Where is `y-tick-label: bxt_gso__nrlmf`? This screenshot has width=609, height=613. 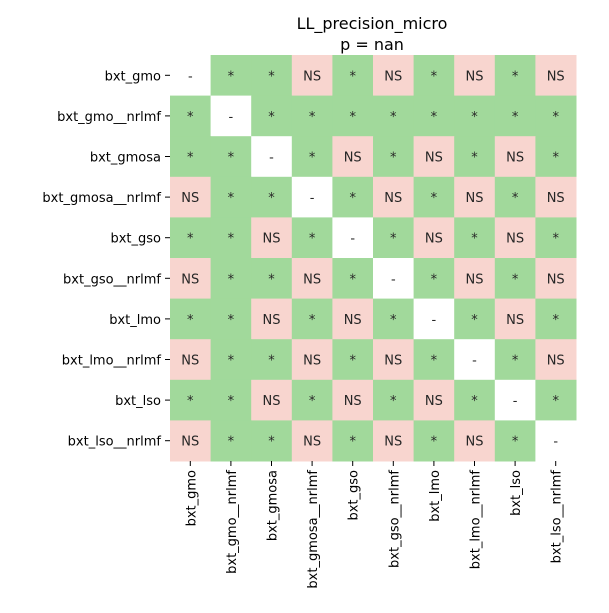 y-tick-label: bxt_gso__nrlmf is located at coordinates (112, 279).